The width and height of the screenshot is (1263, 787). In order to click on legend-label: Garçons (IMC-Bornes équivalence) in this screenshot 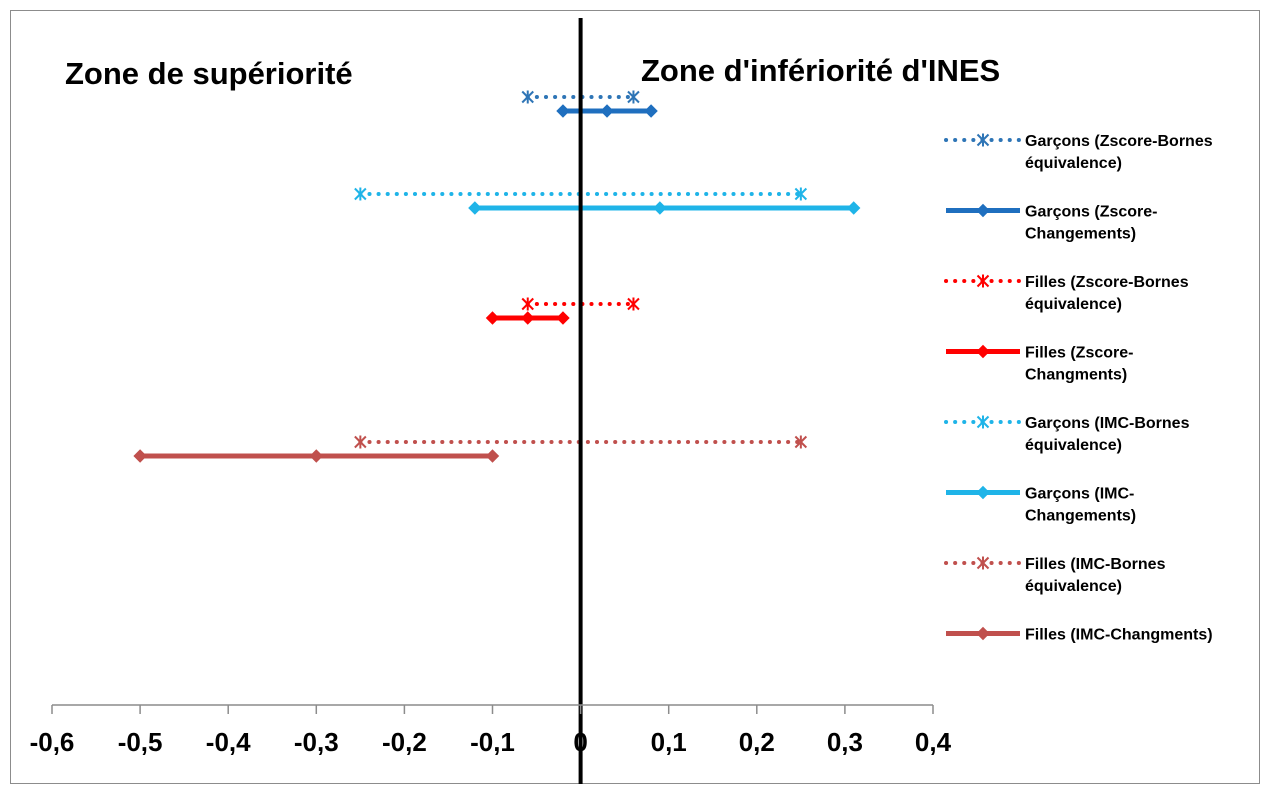, I will do `click(1107, 434)`.